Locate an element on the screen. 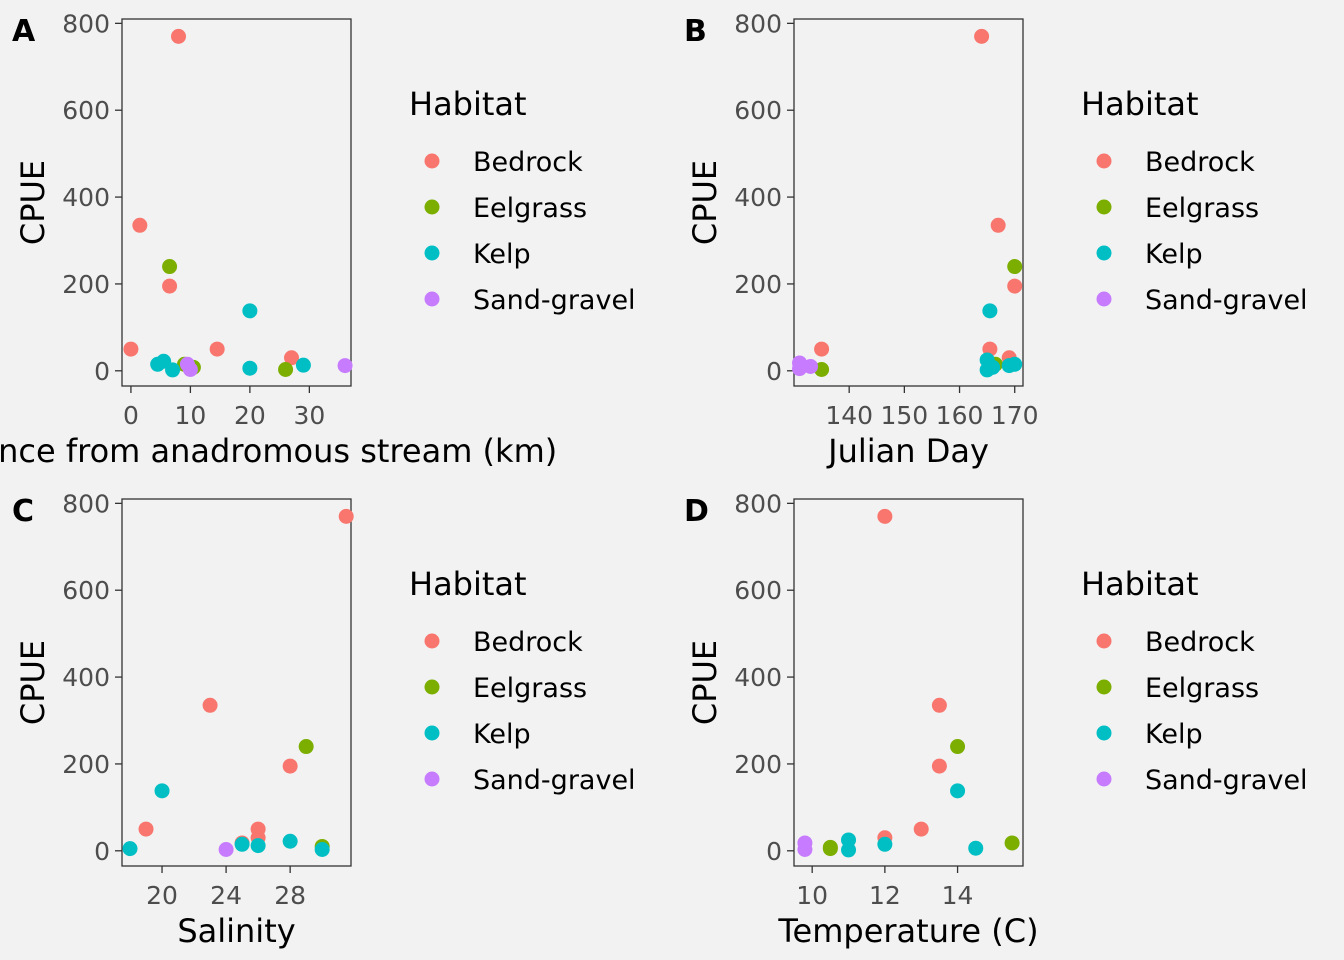  panel-letter: B is located at coordinates (695, 31).